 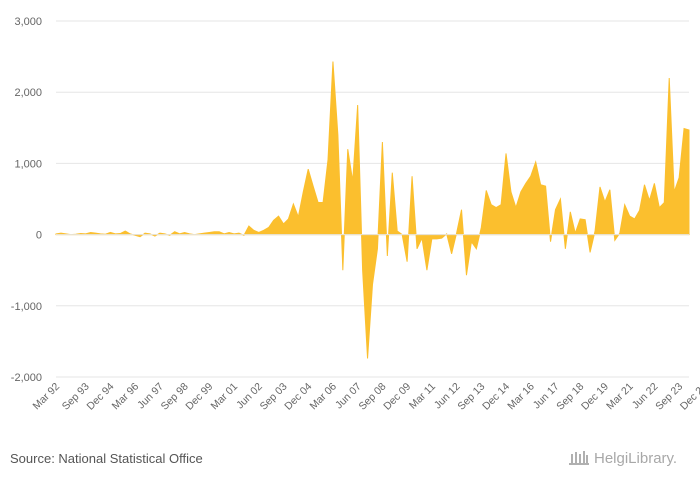 I want to click on y-axis: 3,000 2,000 1,000 0 -1,000 -2,000, so click(x=26, y=200).